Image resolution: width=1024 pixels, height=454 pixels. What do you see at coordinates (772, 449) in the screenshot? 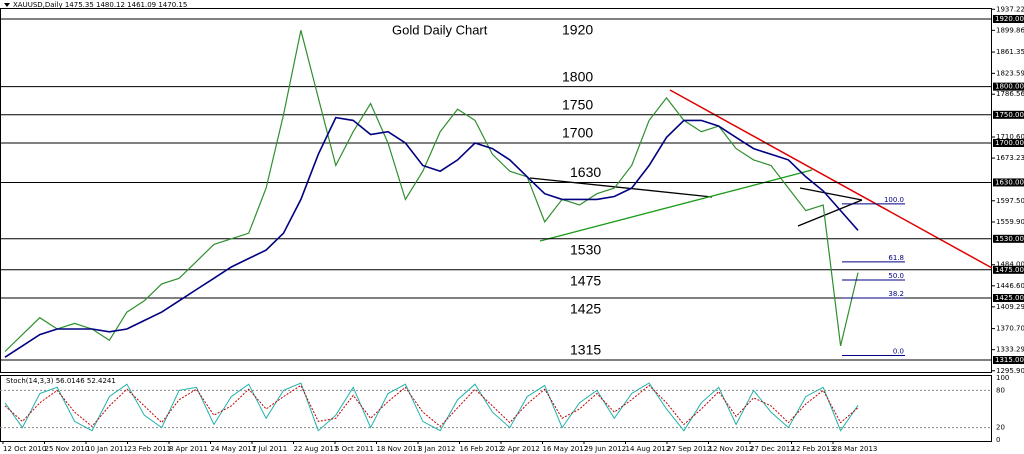
I see `x-tick-label: 27 Dec 2012` at bounding box center [772, 449].